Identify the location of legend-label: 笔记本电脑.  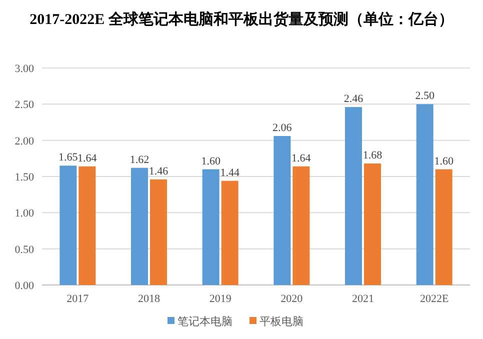
(205, 321).